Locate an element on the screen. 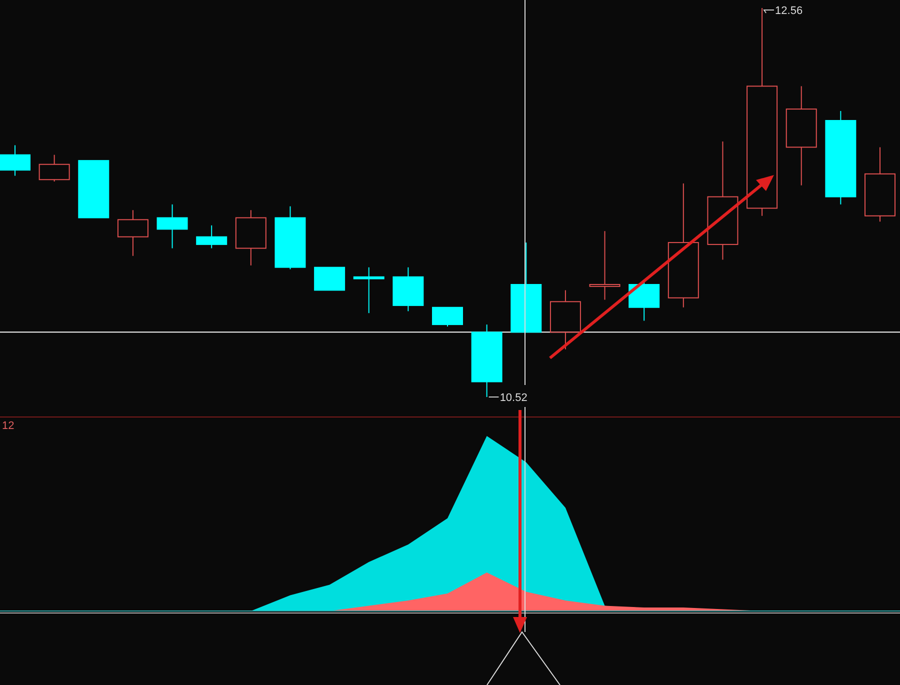  annotation: 10.52 is located at coordinates (514, 398).